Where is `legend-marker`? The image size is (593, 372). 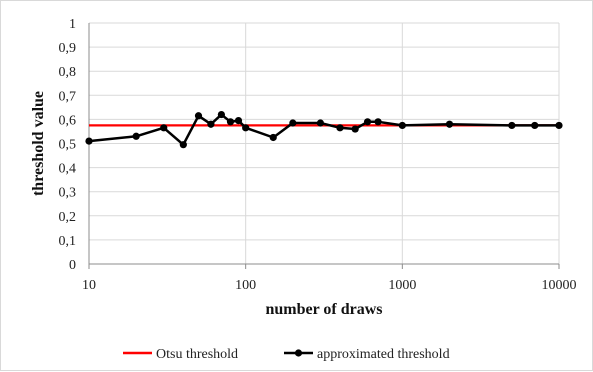 legend-marker is located at coordinates (298, 353).